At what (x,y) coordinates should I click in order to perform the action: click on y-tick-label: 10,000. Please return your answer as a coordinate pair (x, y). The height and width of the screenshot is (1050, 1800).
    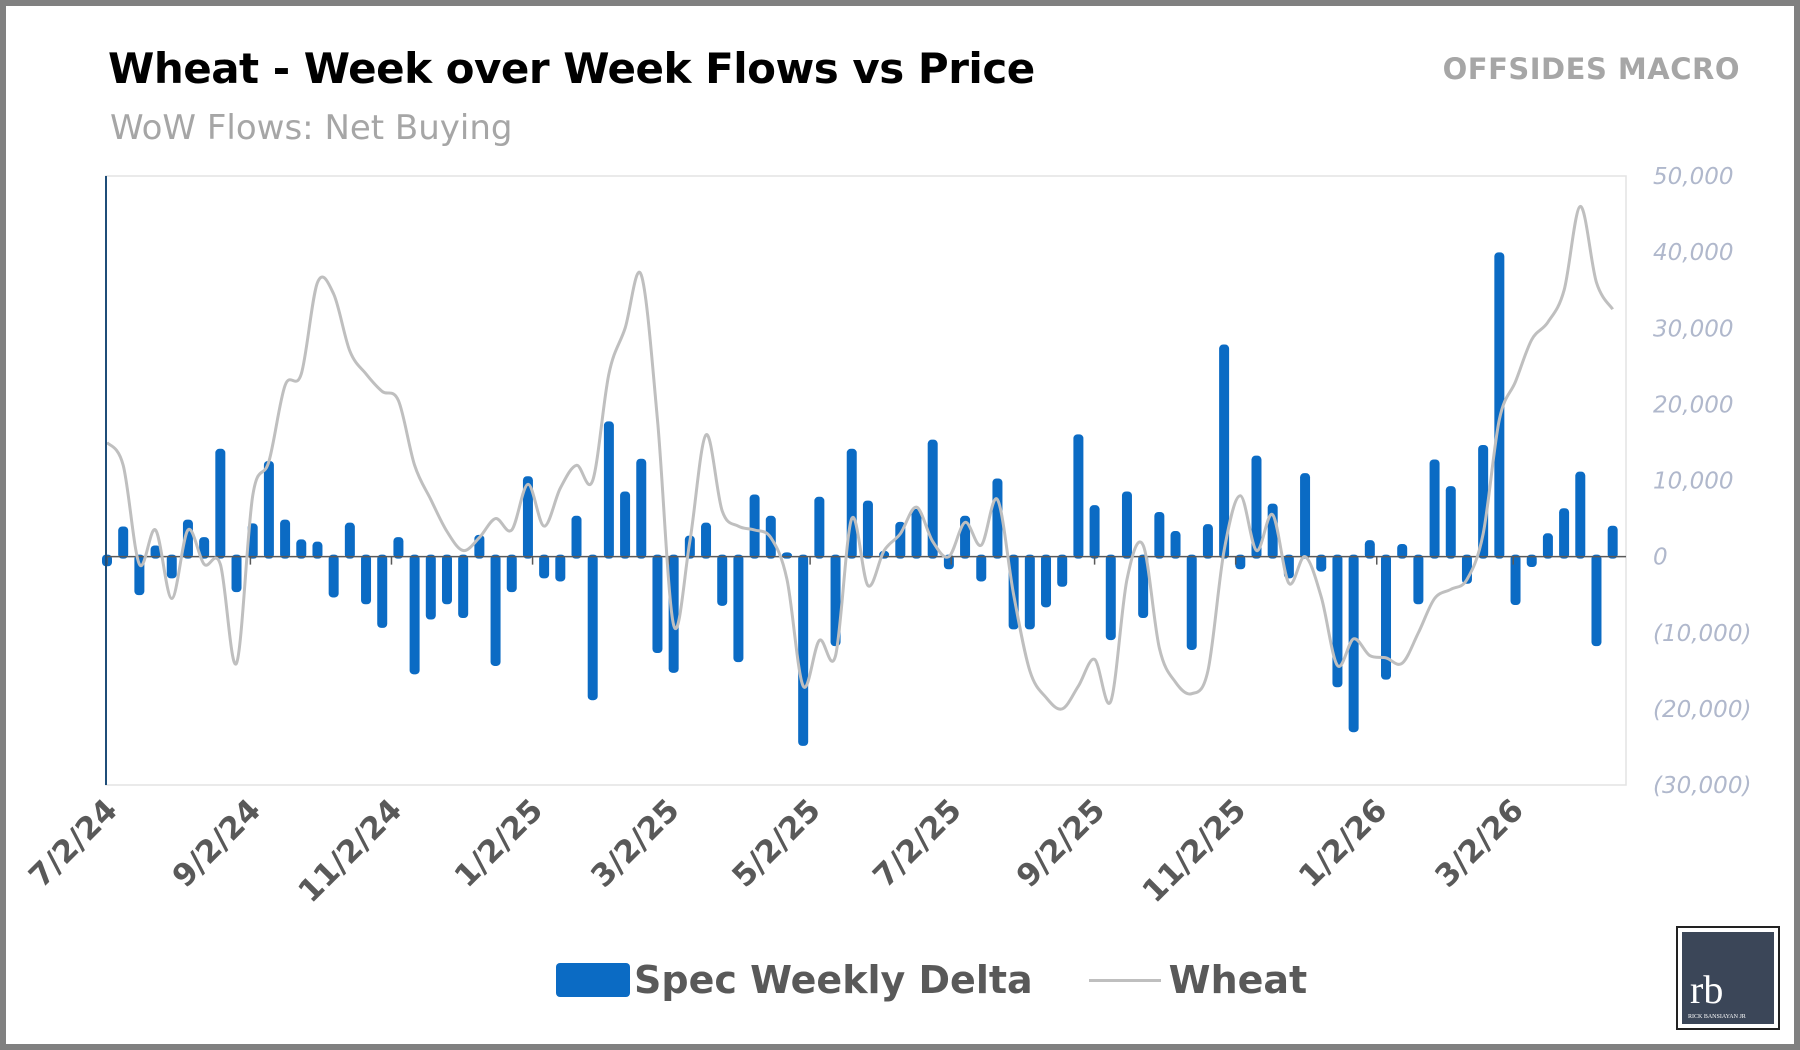
    Looking at the image, I should click on (1693, 482).